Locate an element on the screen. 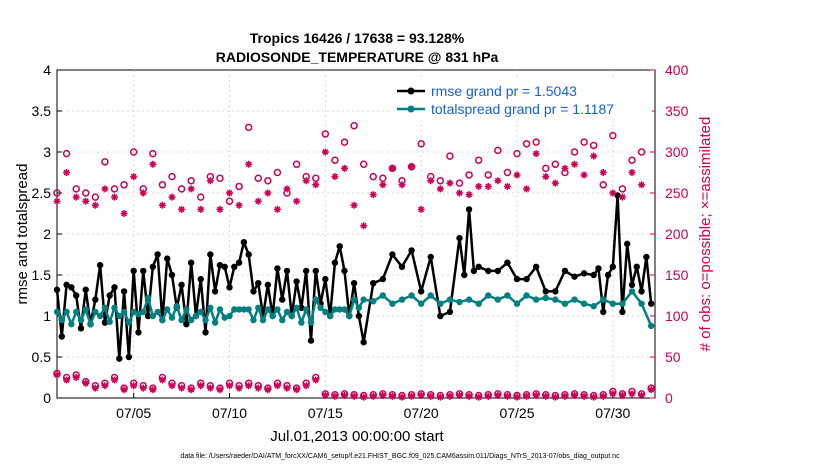 The width and height of the screenshot is (830, 470). y2-tick-label: 150 is located at coordinates (677, 275).